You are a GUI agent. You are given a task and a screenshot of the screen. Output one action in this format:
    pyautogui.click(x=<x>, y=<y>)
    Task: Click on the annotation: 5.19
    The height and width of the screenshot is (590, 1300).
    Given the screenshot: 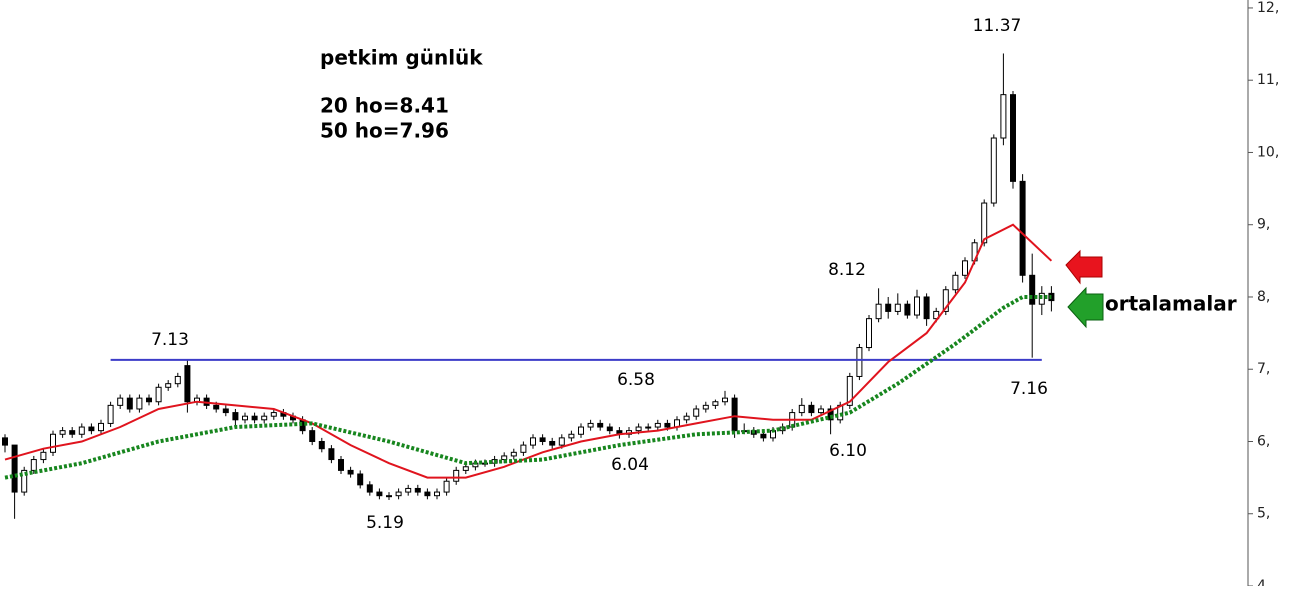 What is the action you would take?
    pyautogui.click(x=385, y=523)
    